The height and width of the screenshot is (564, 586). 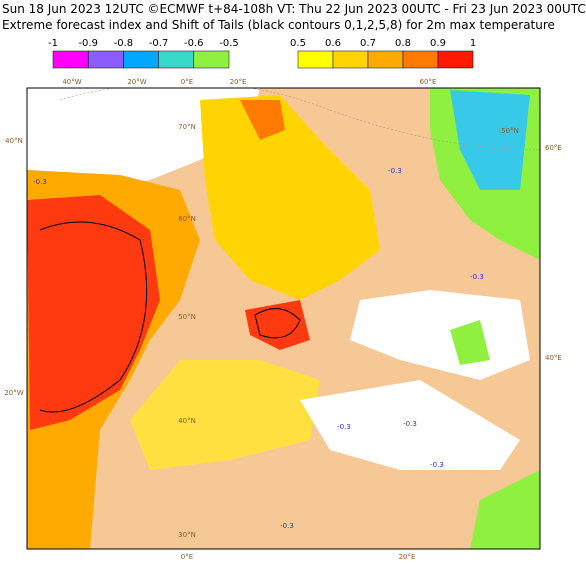 I want to click on colorbar-tick: 0.9, so click(x=438, y=43).